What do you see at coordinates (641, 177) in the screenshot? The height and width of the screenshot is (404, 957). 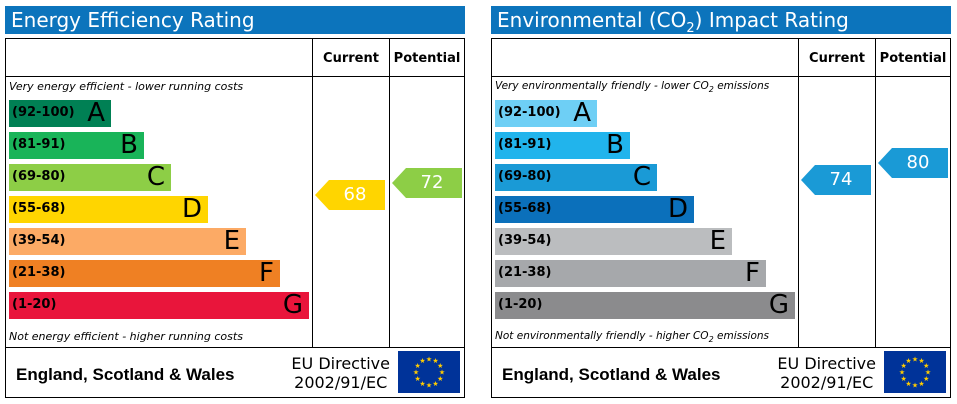 I see `band-letter: C` at bounding box center [641, 177].